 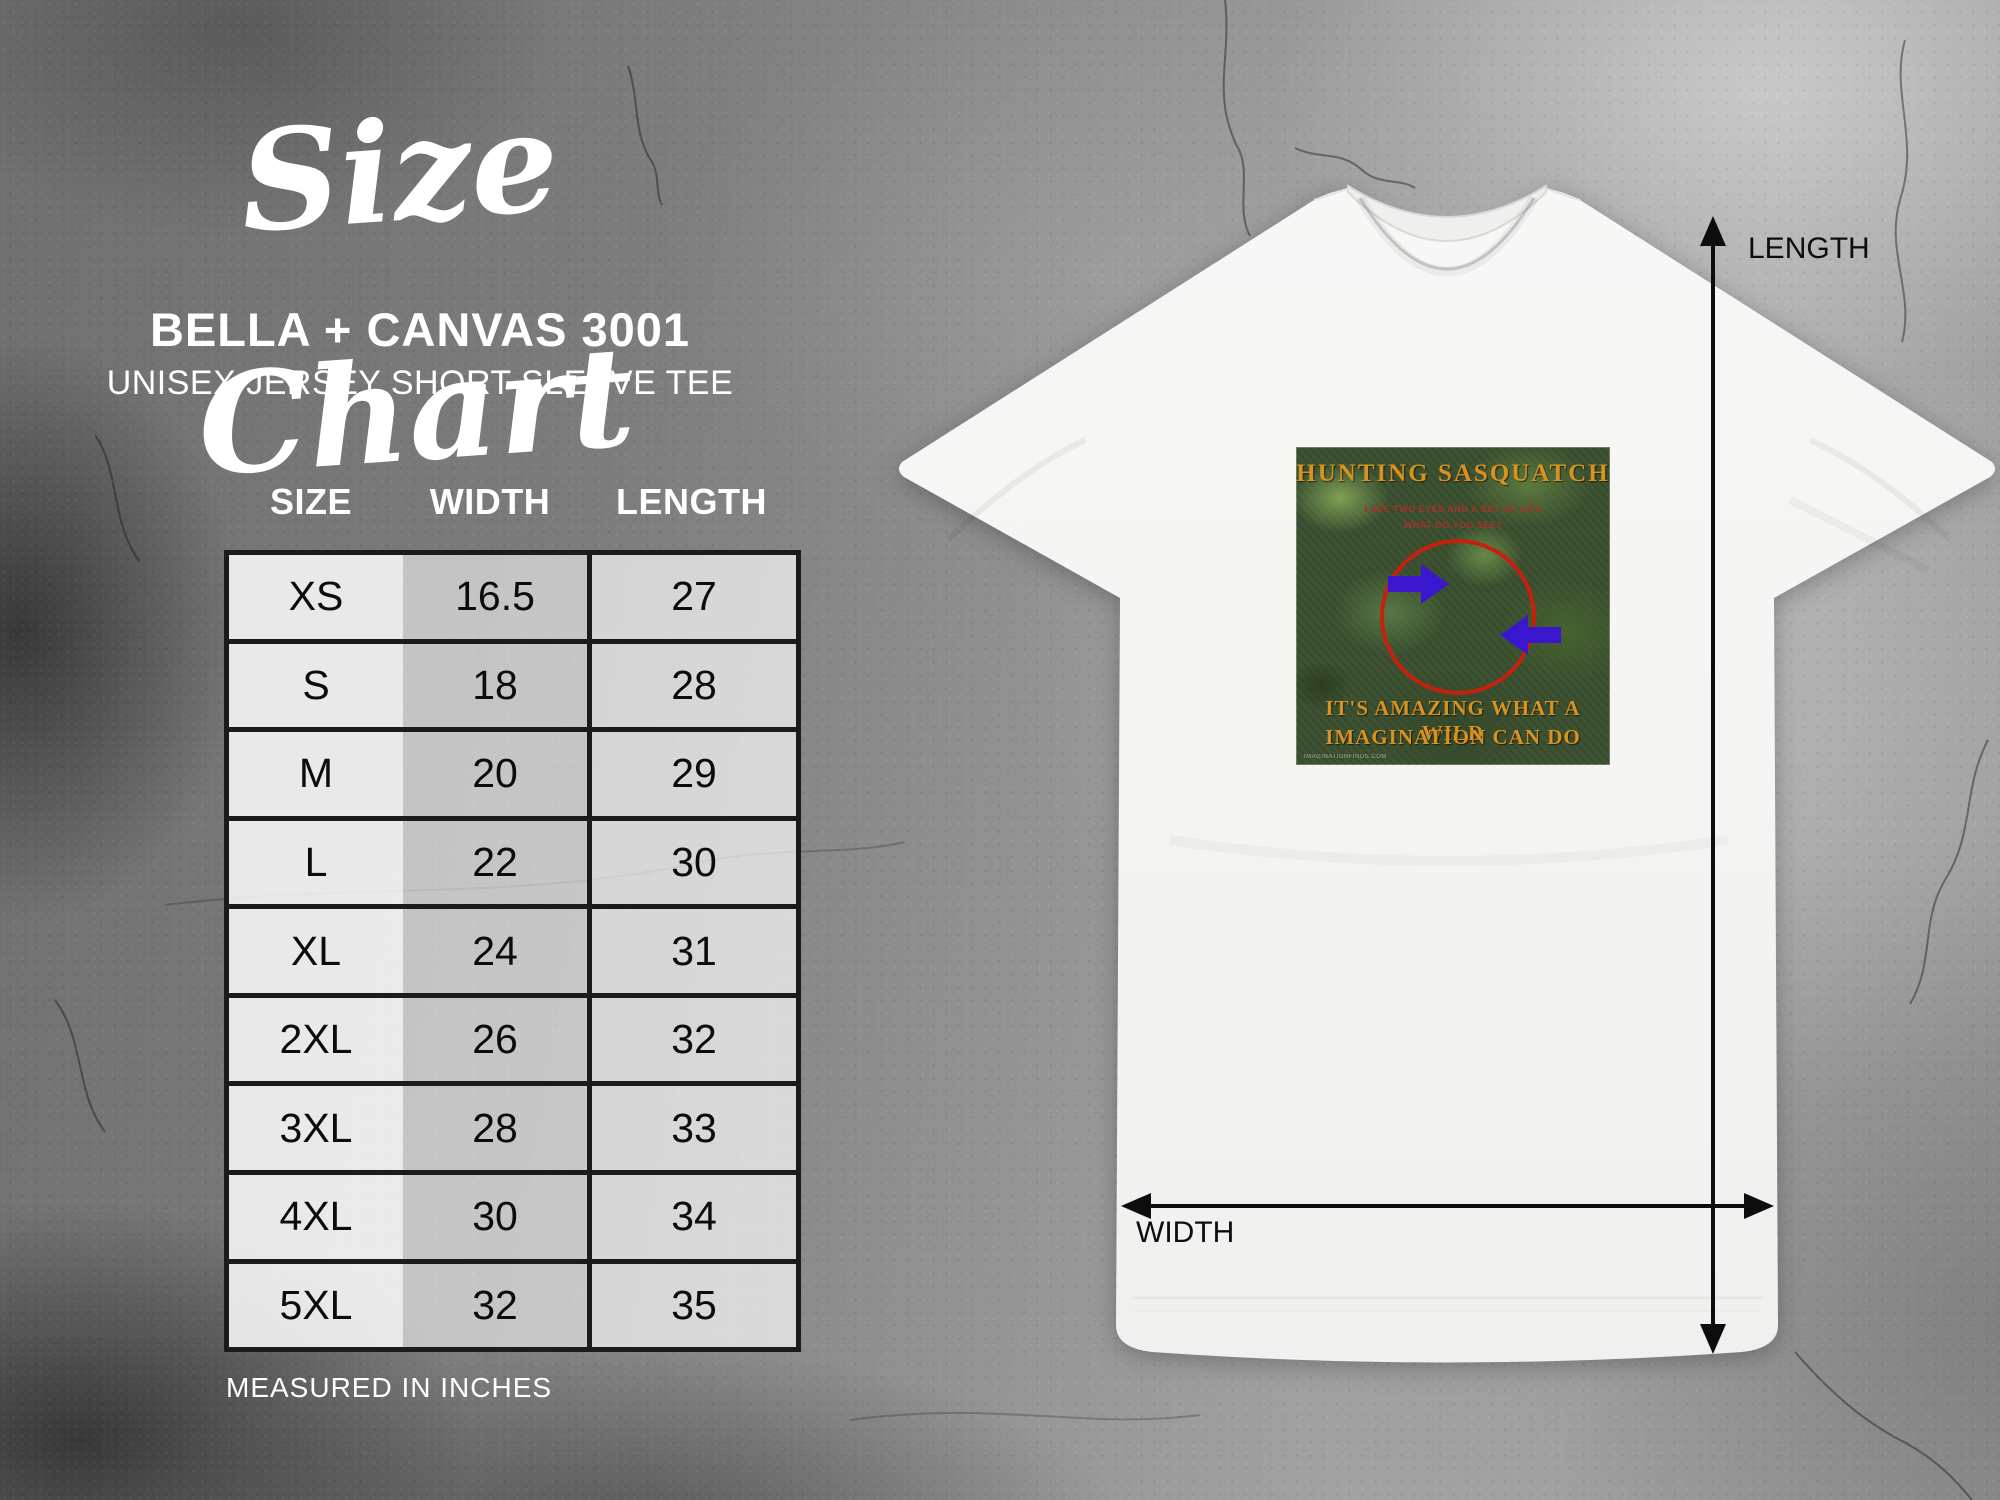 What do you see at coordinates (316, 1128) in the screenshot?
I see `cell-size: 3XL` at bounding box center [316, 1128].